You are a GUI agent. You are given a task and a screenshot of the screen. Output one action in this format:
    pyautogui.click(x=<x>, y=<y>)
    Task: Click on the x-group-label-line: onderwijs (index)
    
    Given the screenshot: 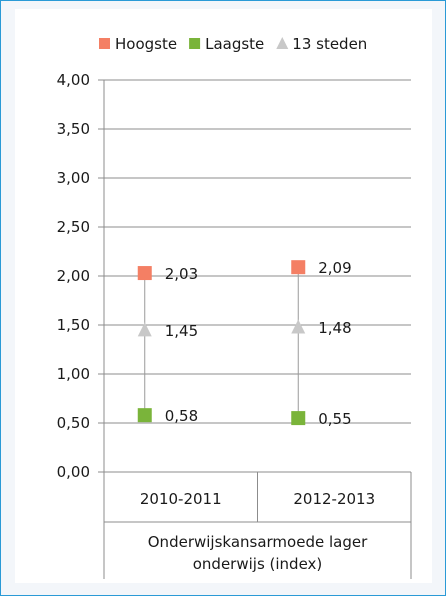 What is the action you would take?
    pyautogui.click(x=258, y=564)
    